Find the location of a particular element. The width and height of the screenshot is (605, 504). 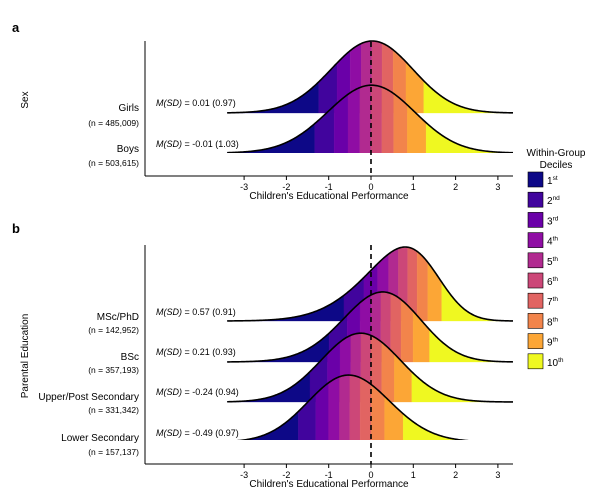

legend-label-4: 4th is located at coordinates (552, 242).